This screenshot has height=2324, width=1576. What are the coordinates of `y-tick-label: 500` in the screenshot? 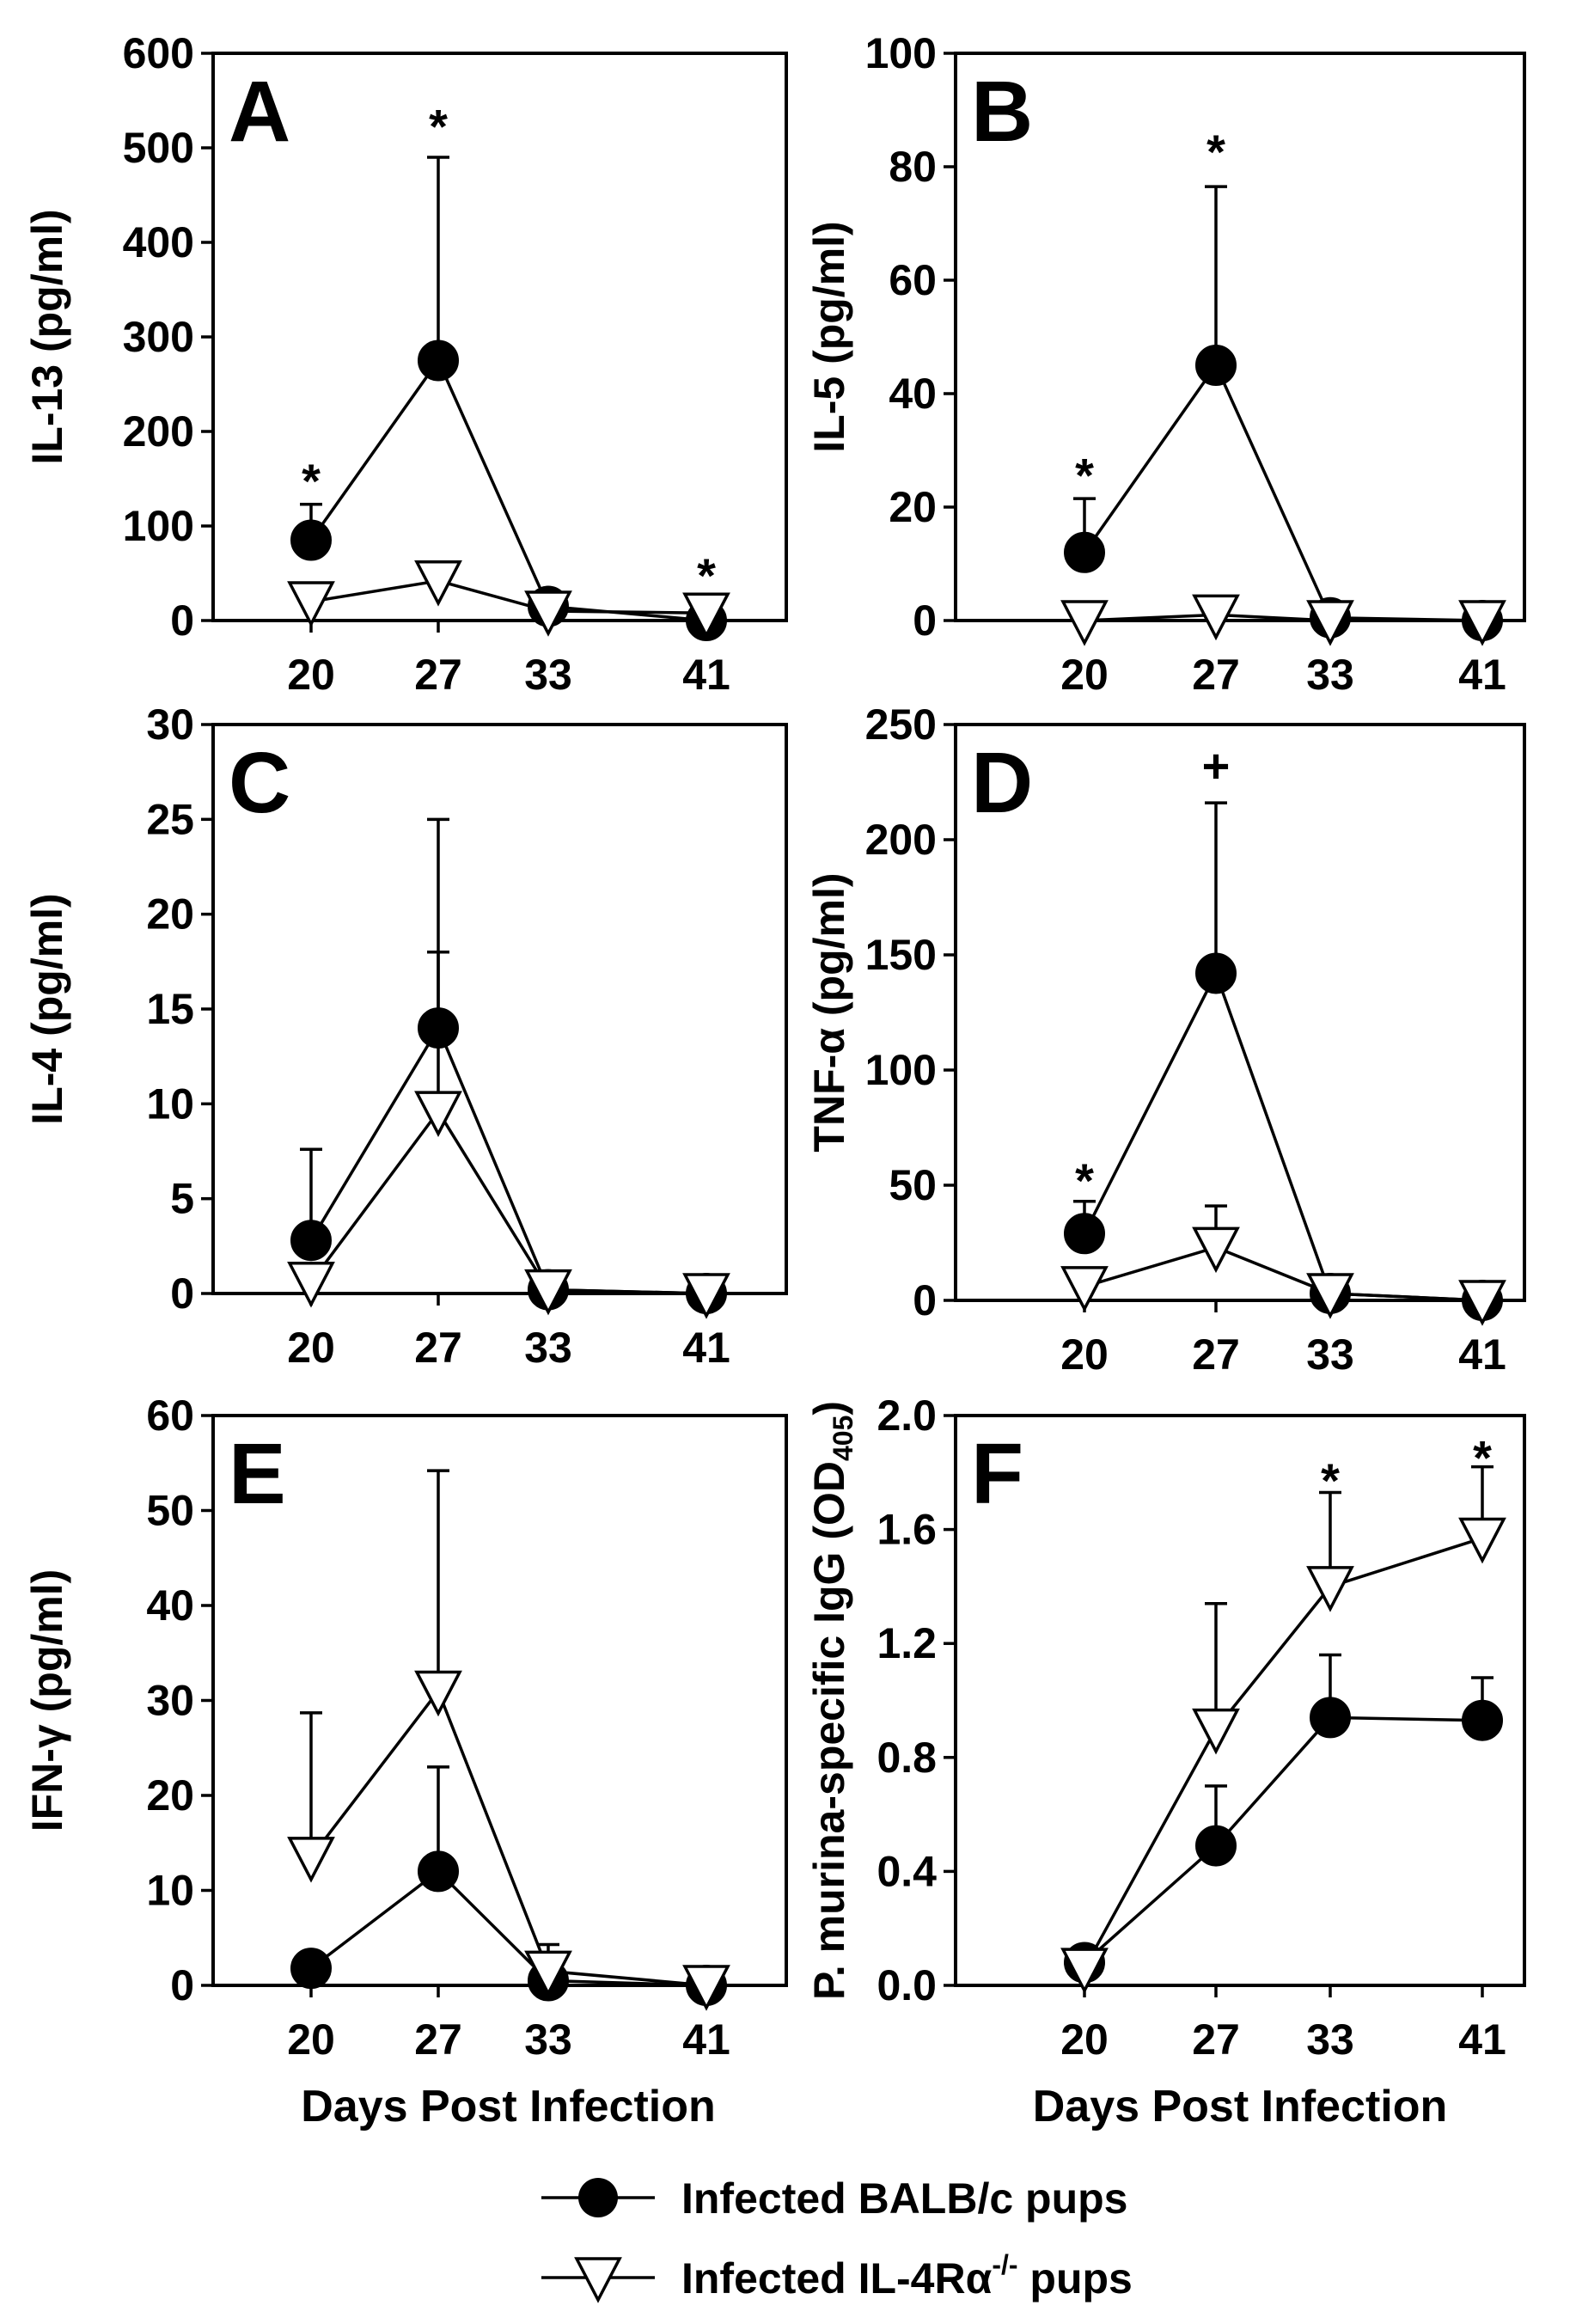 It's located at (158, 148).